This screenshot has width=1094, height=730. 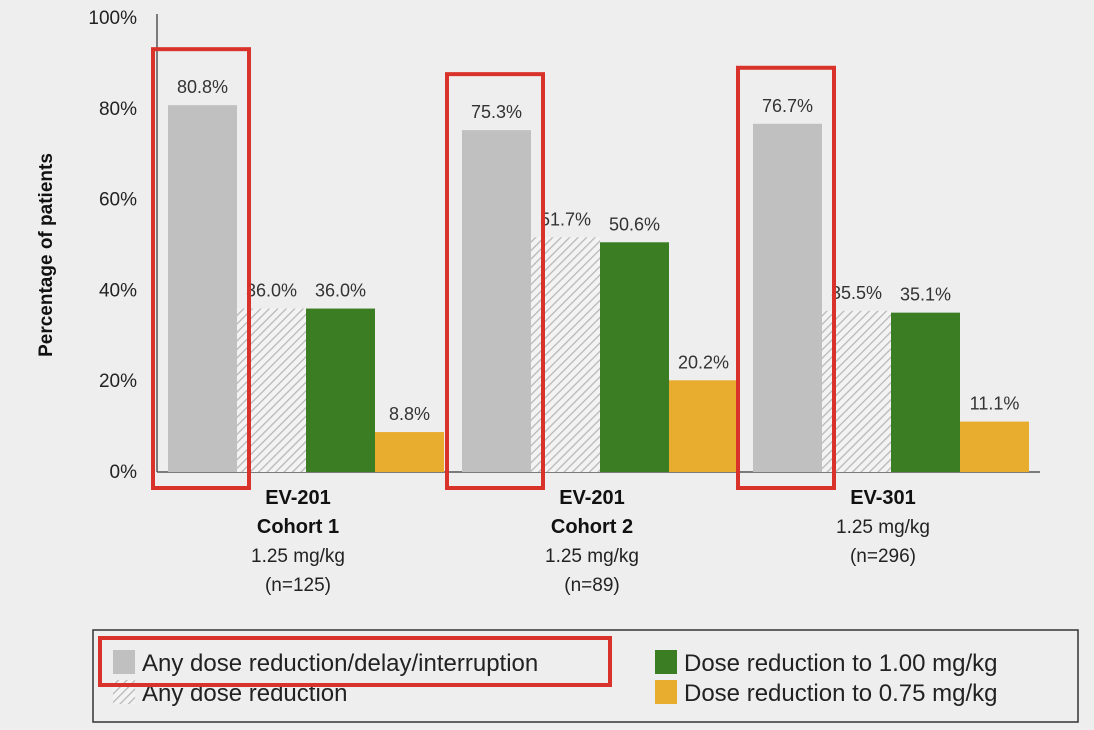 What do you see at coordinates (565, 219) in the screenshot?
I see `data-label: 51.7%` at bounding box center [565, 219].